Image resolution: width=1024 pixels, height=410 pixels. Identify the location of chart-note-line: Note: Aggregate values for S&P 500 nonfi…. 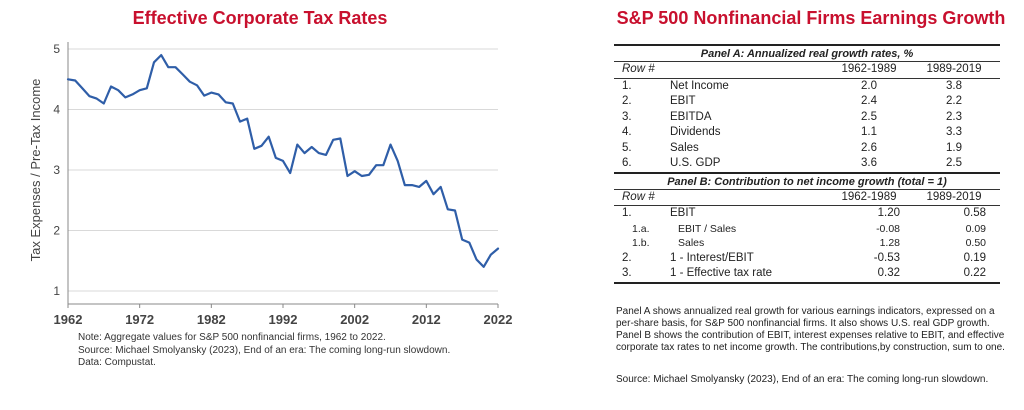
(232, 337).